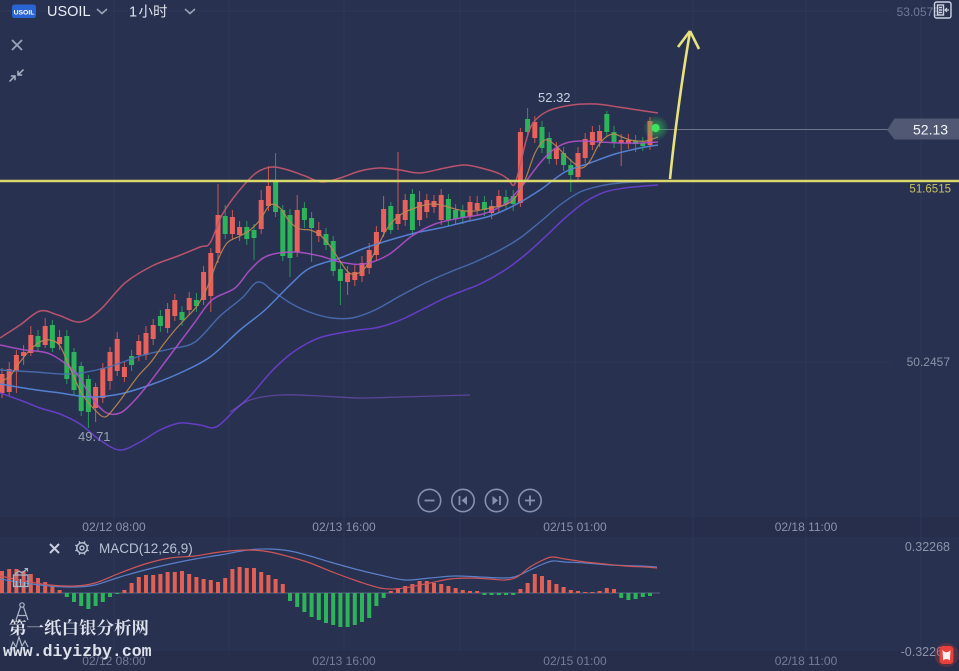 This screenshot has height=671, width=959. I want to click on svg-text: -0.32268, so click(925, 652).